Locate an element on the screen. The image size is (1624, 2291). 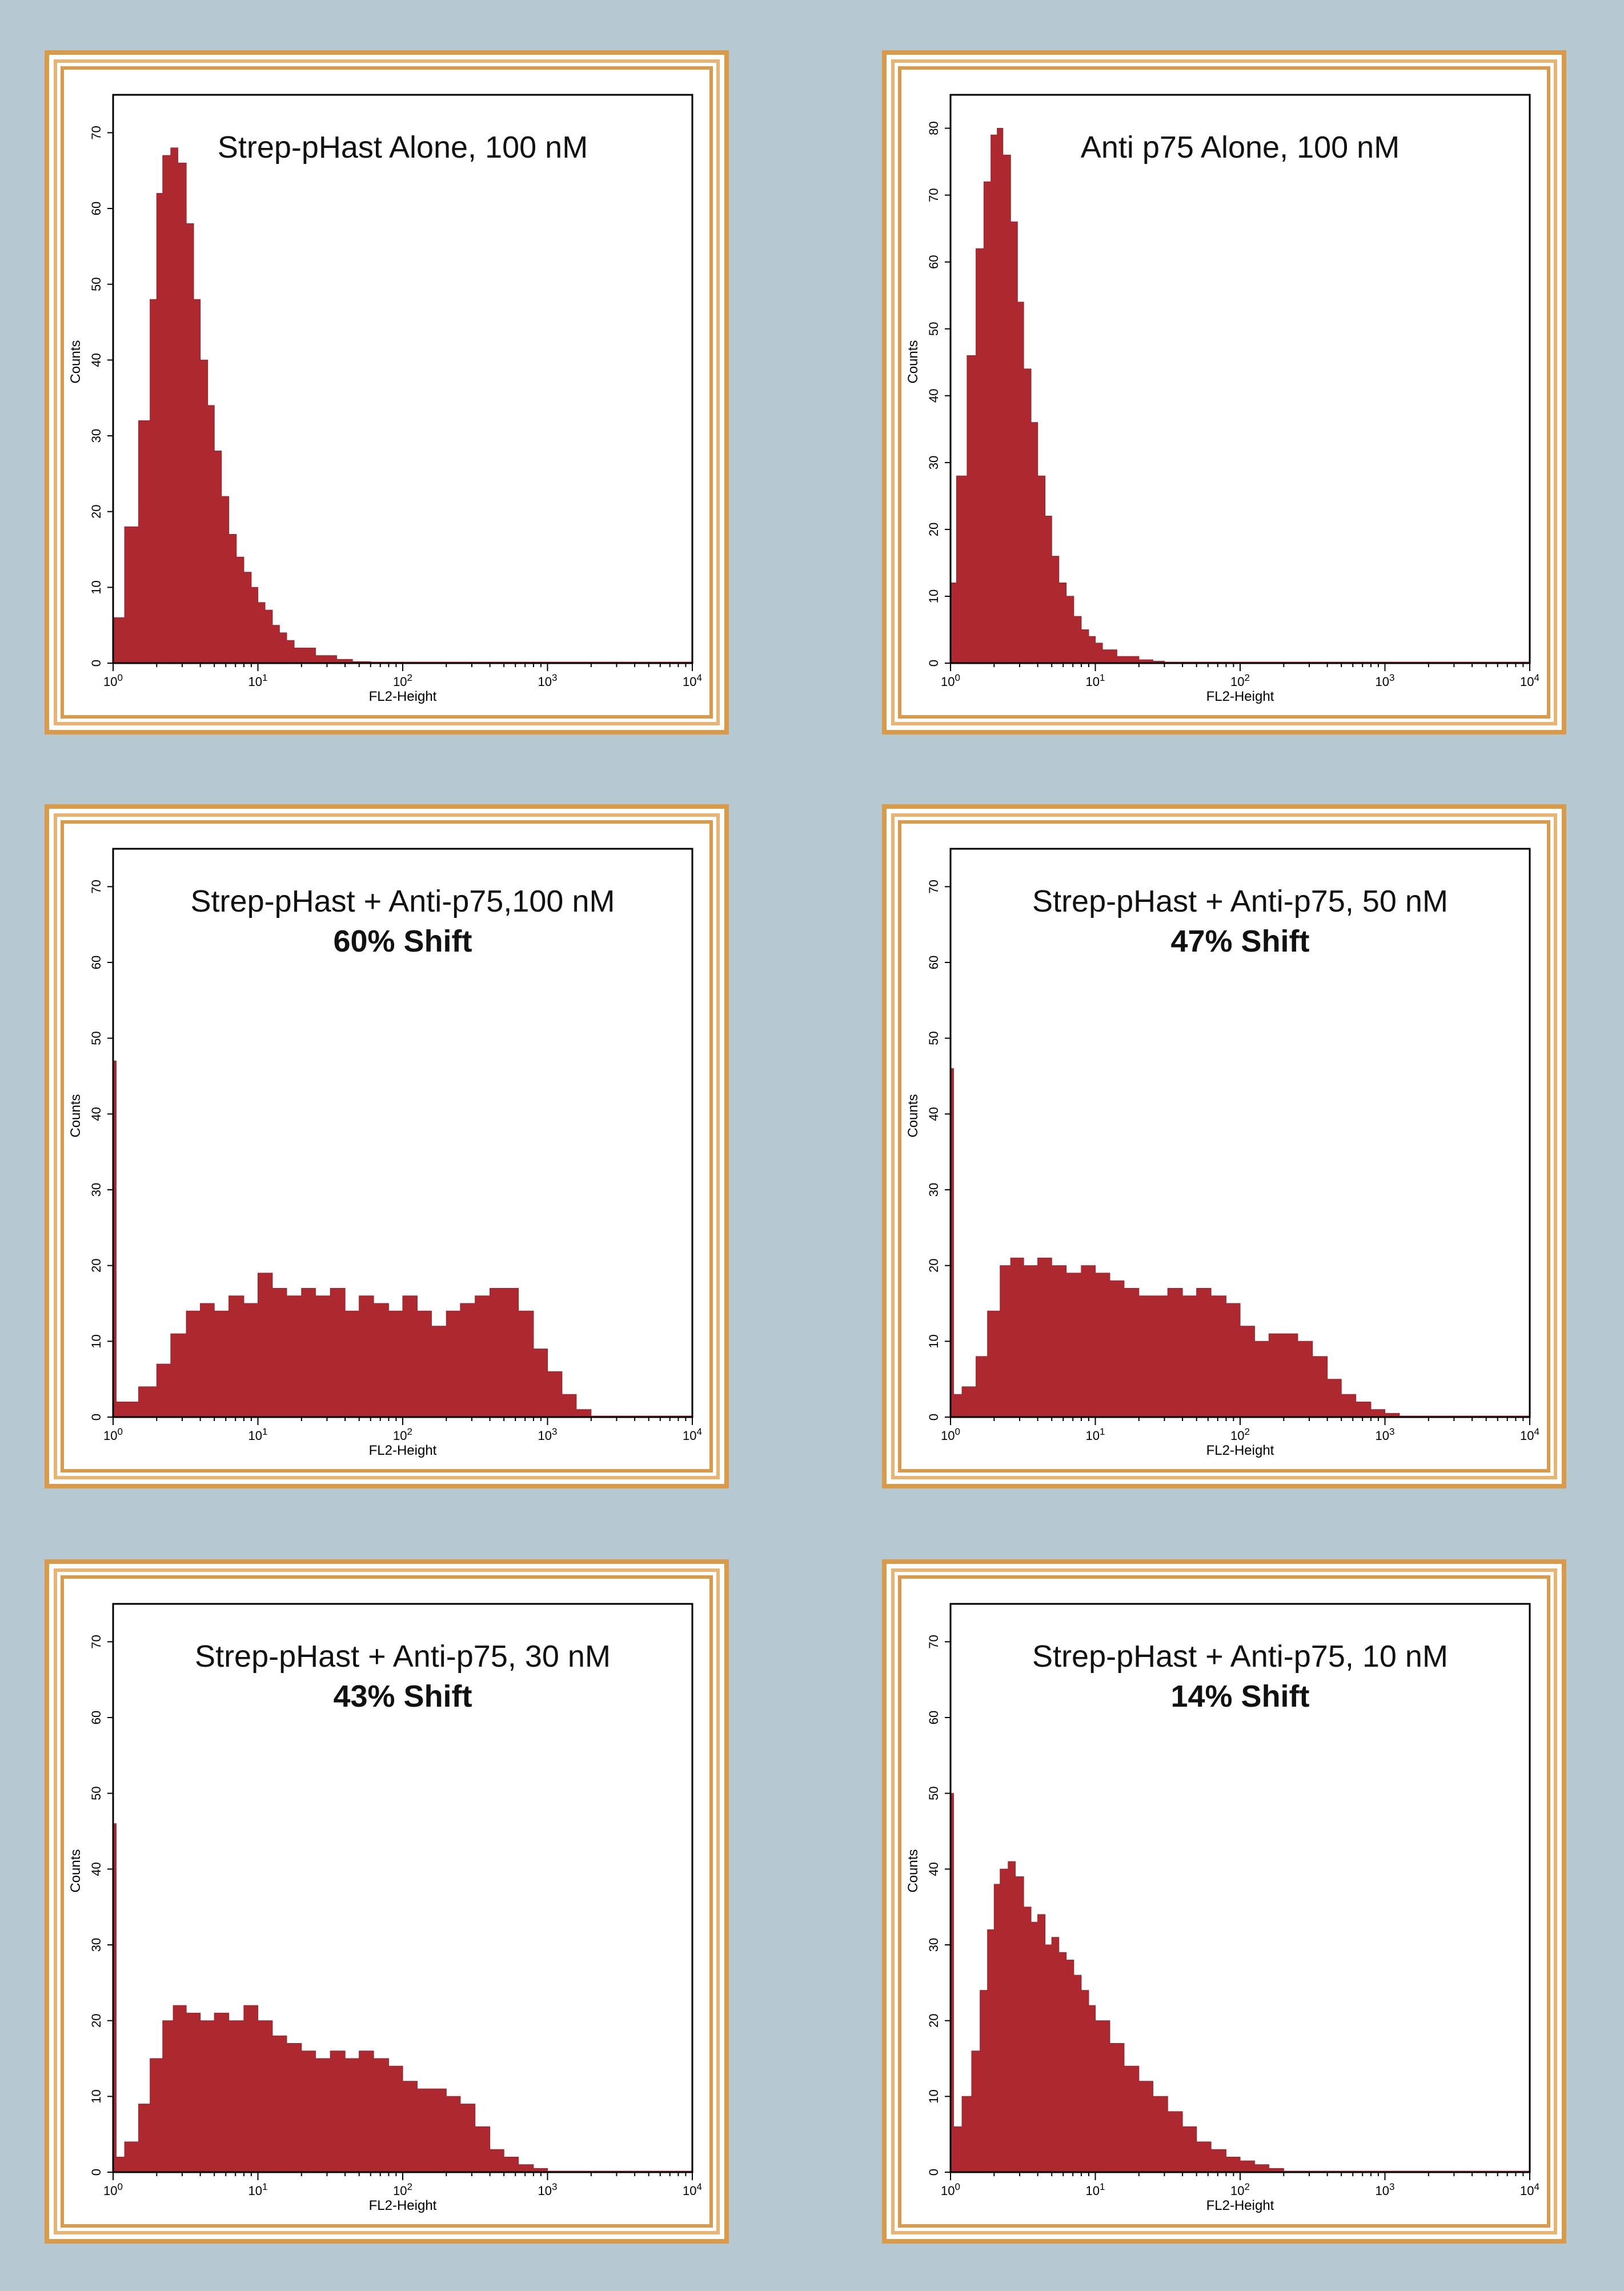
chart-title: Strep-pHast Alone, 100 nM is located at coordinates (403, 147).